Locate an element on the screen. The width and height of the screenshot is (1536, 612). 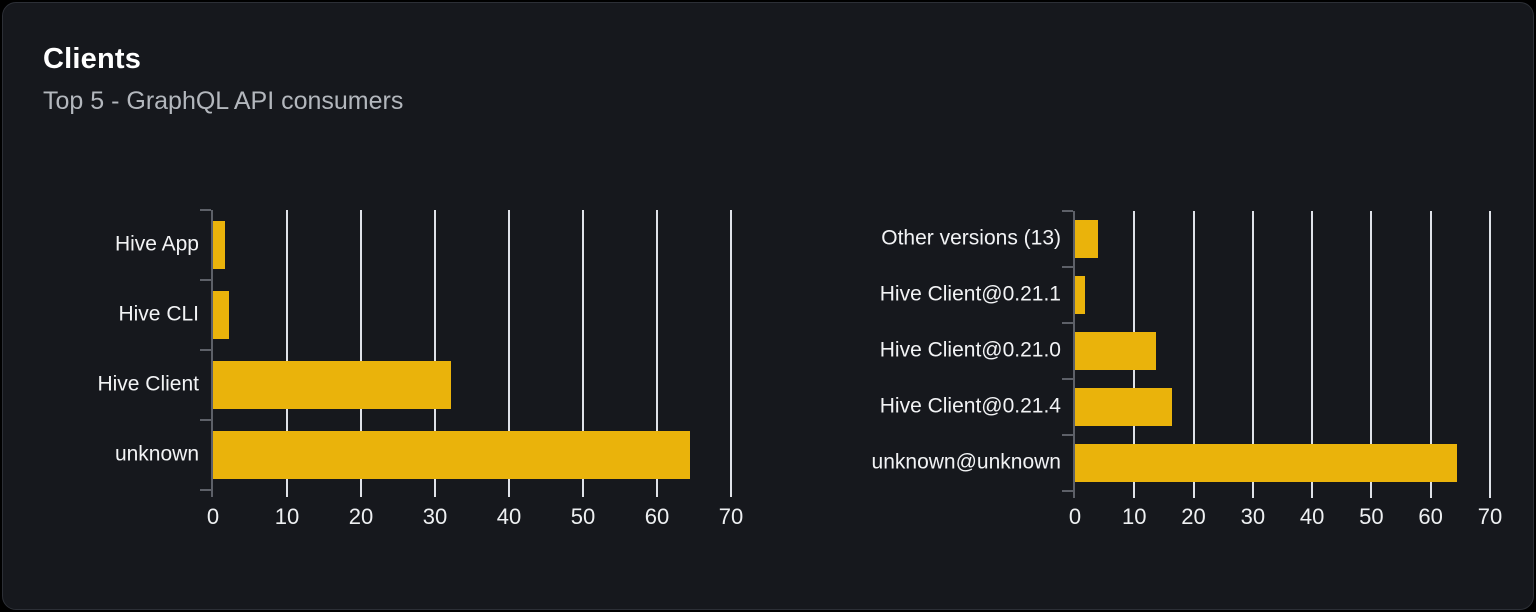
bar-unknown-unknown is located at coordinates (1266, 463).